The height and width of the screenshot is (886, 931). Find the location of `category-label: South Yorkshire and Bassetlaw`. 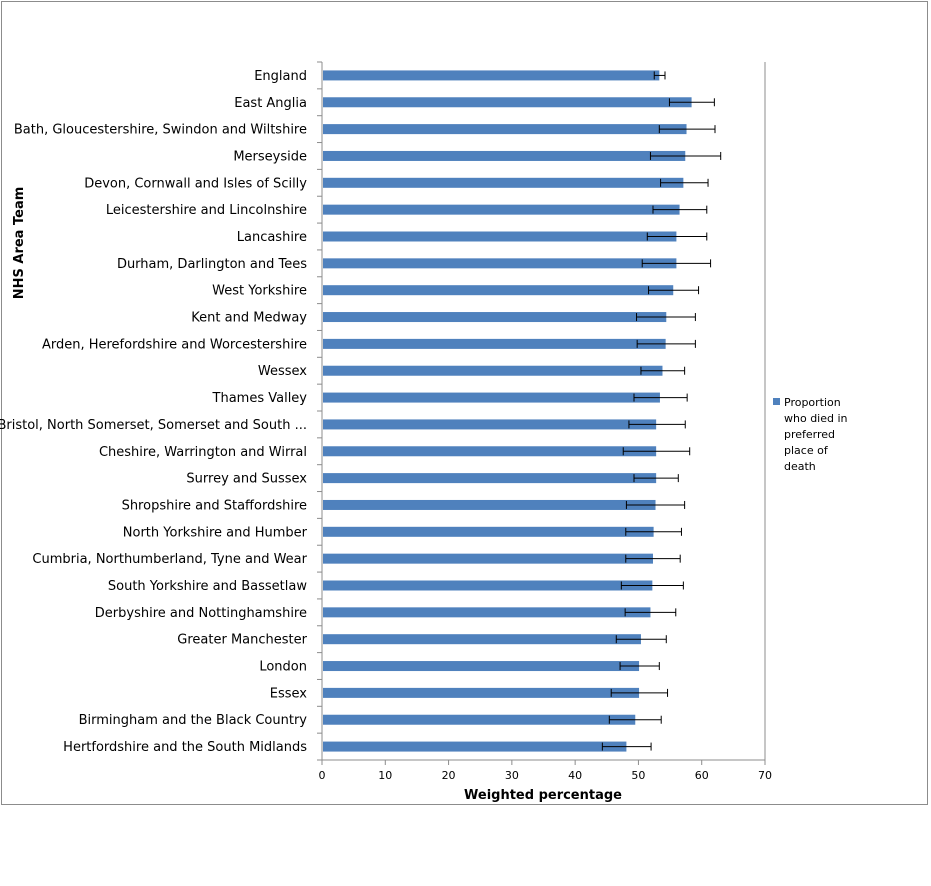

category-label: South Yorkshire and Bassetlaw is located at coordinates (207, 586).